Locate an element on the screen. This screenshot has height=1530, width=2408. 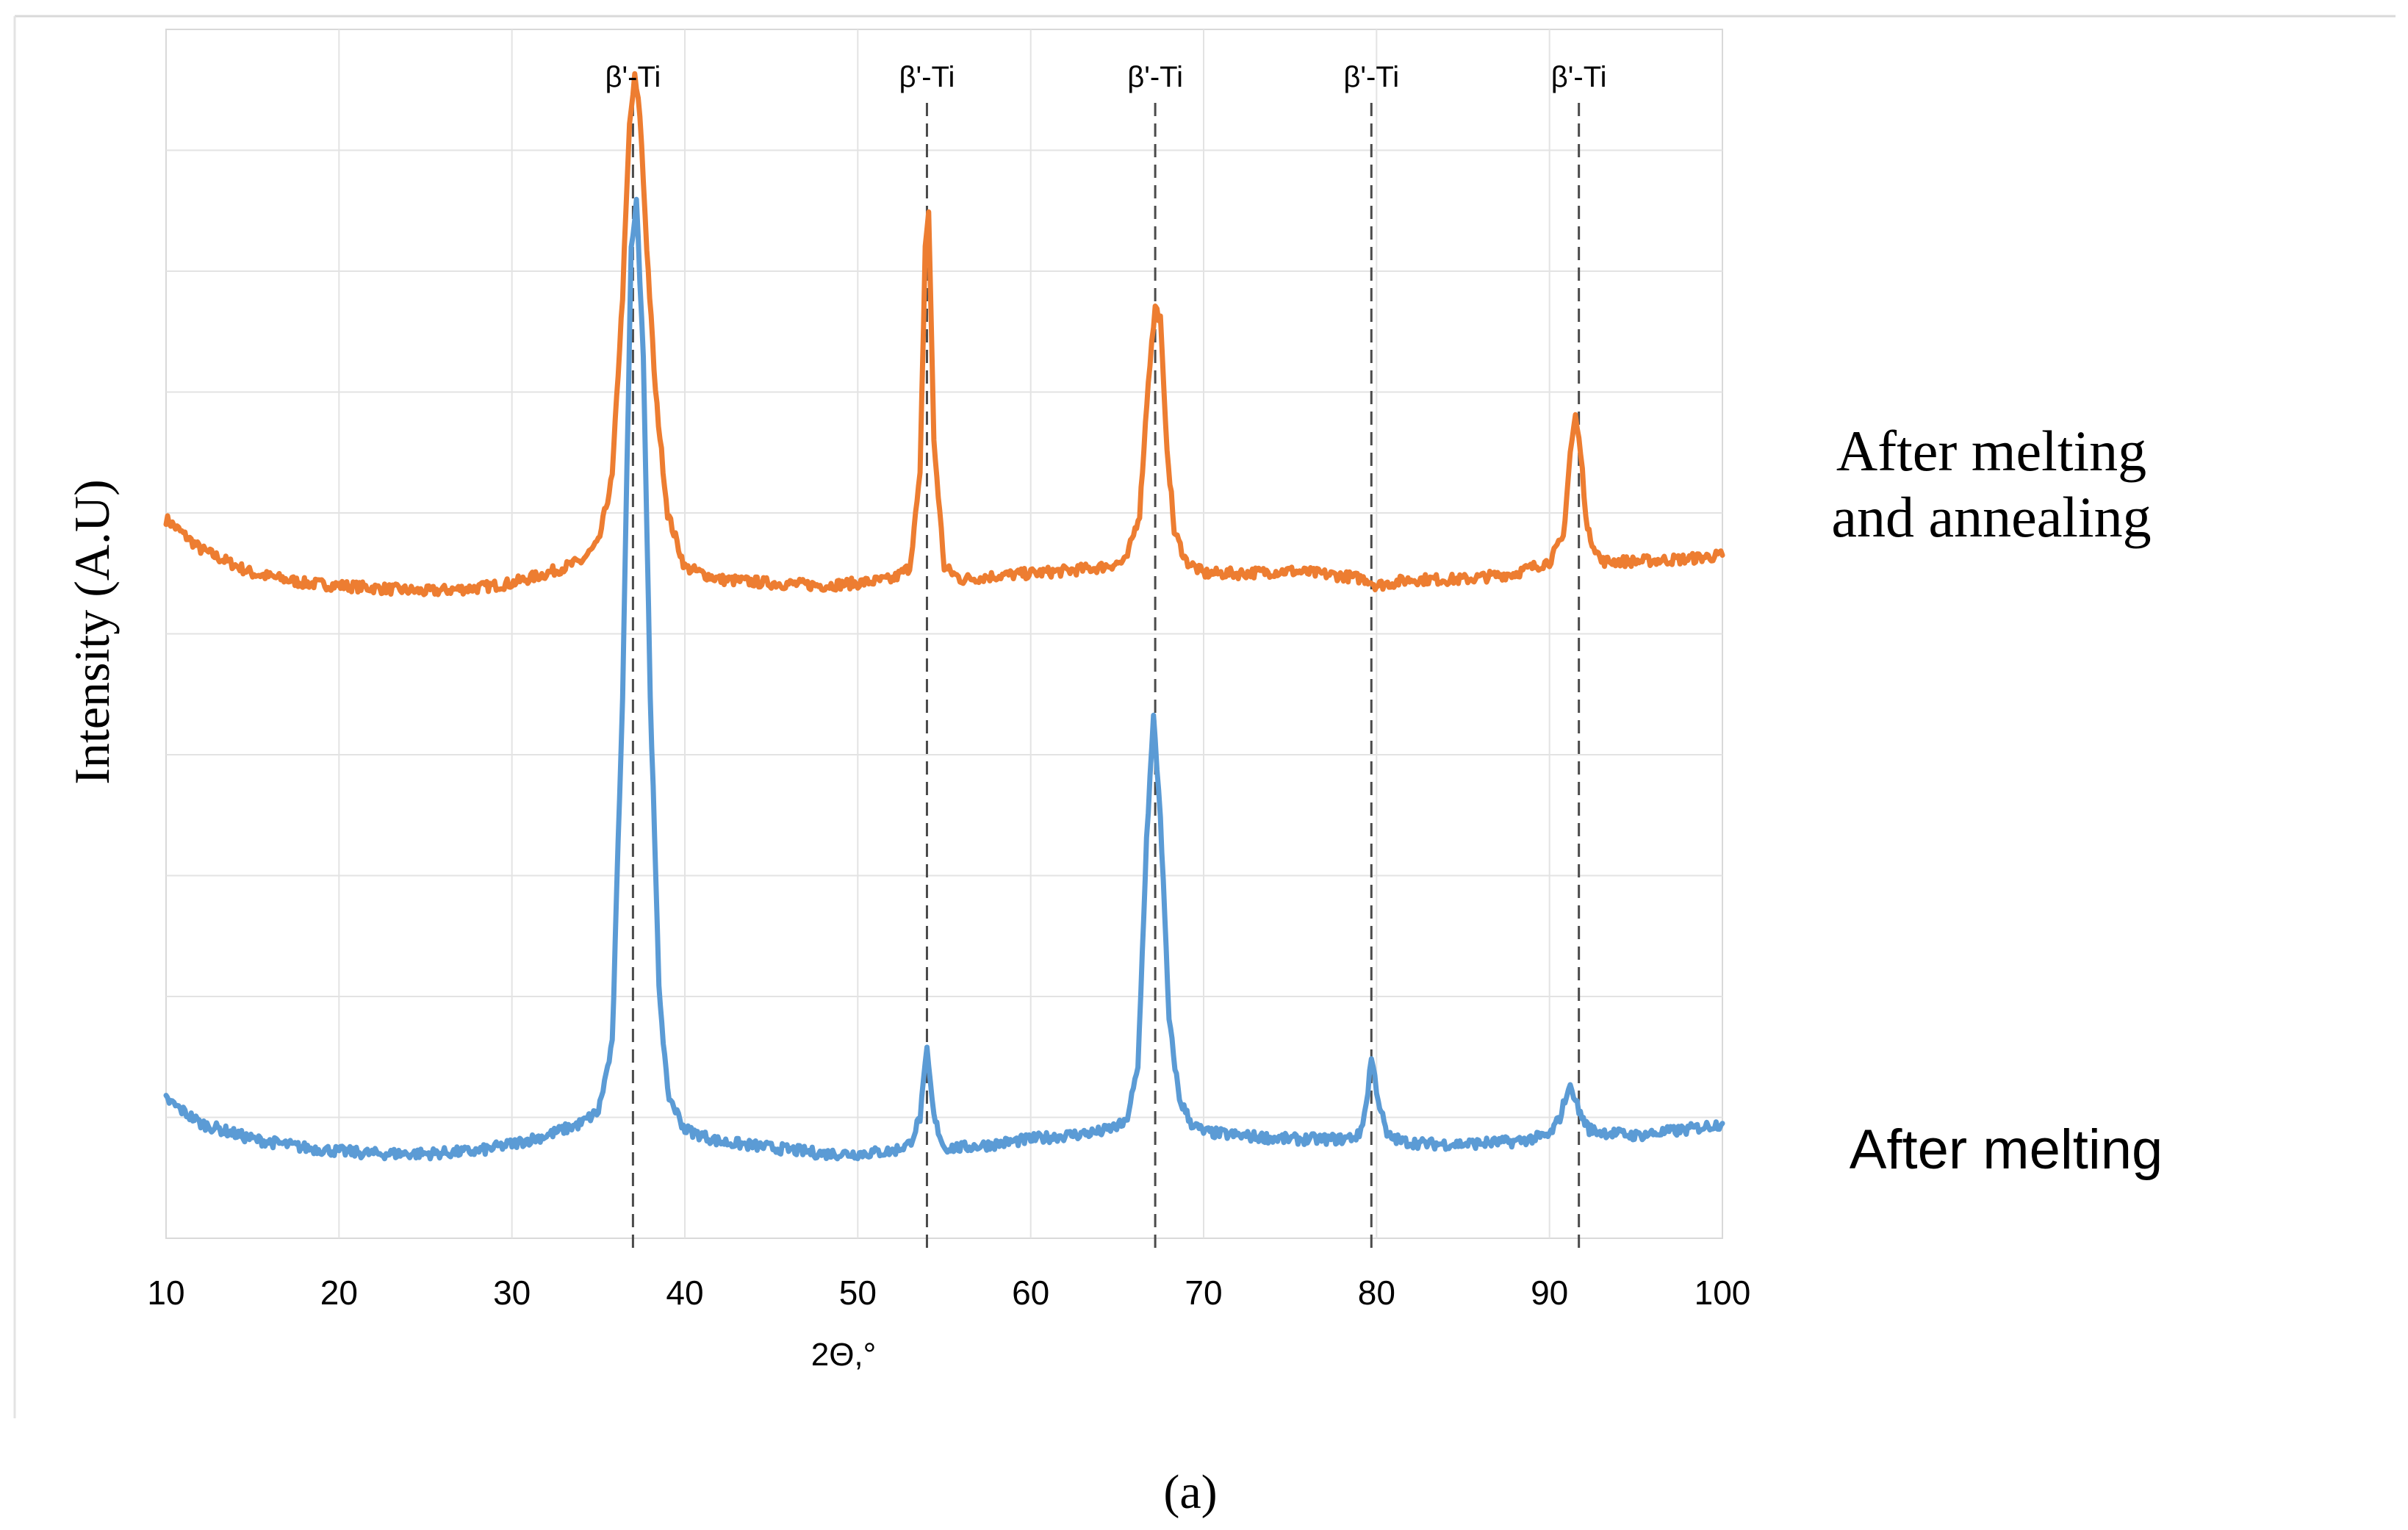
x-tick-label: 80 is located at coordinates (1377, 1293).